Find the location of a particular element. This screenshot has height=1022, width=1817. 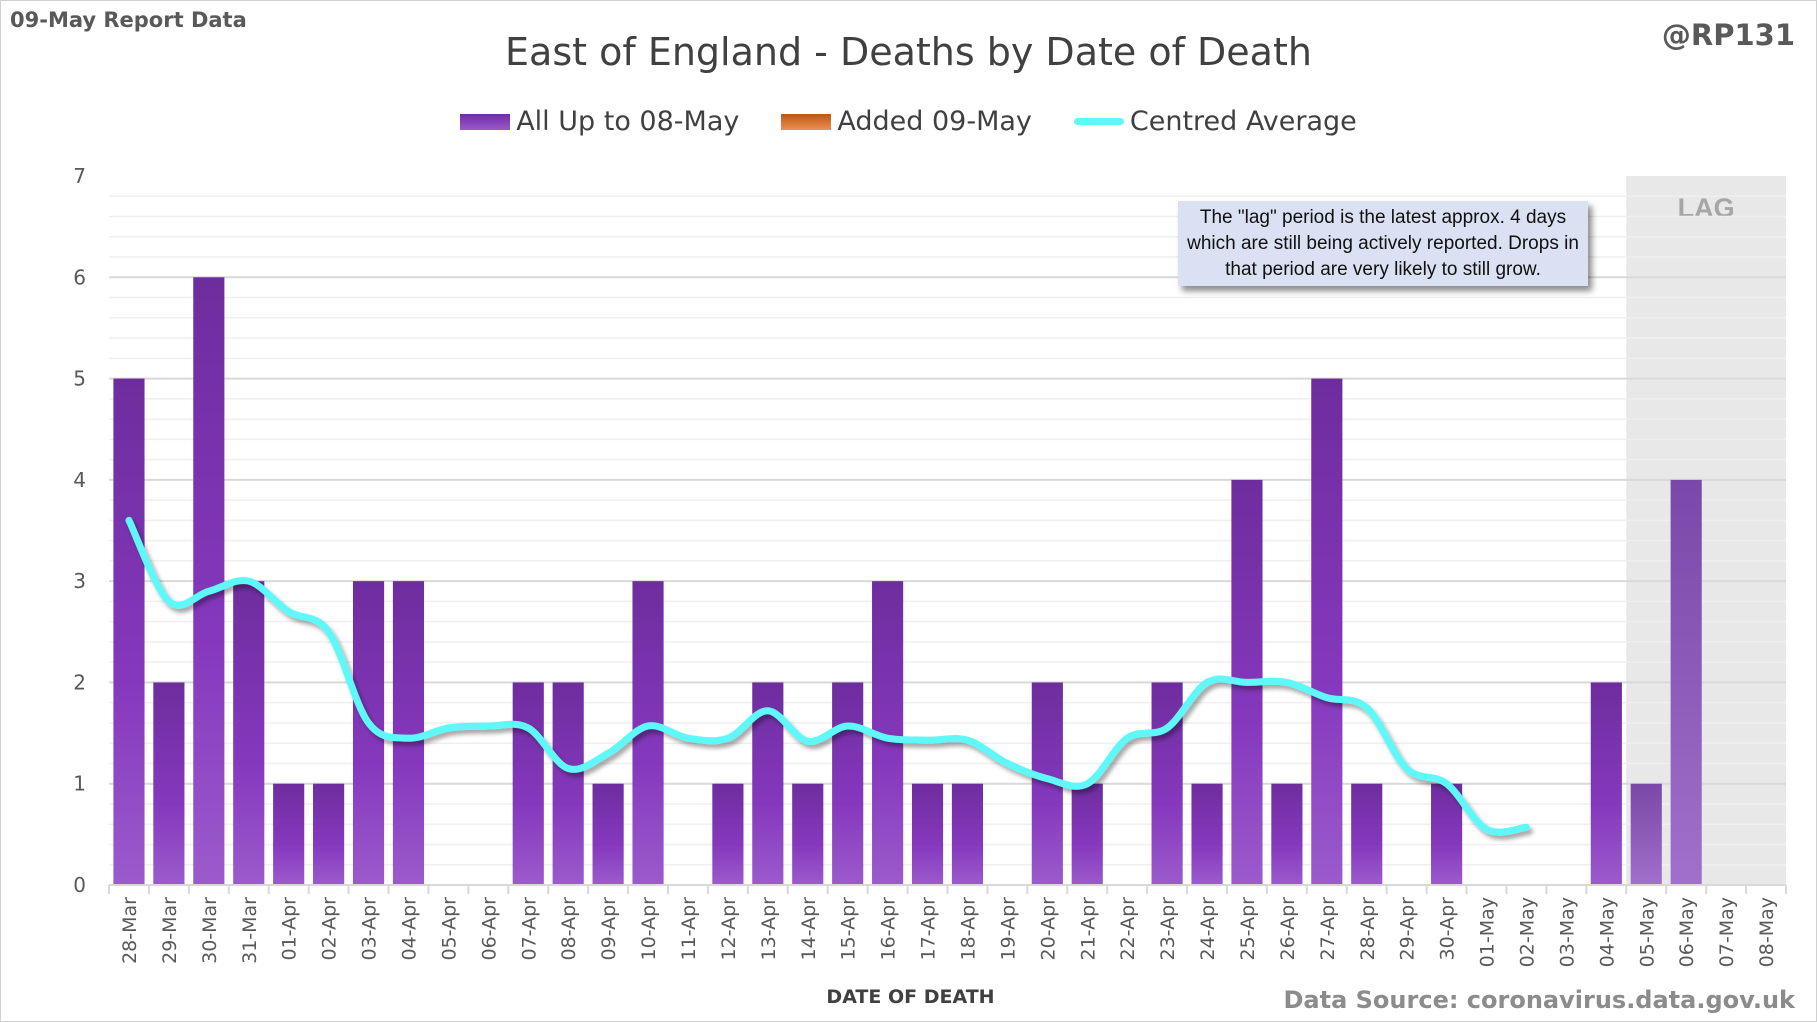

bar-05-May is located at coordinates (1646, 834).